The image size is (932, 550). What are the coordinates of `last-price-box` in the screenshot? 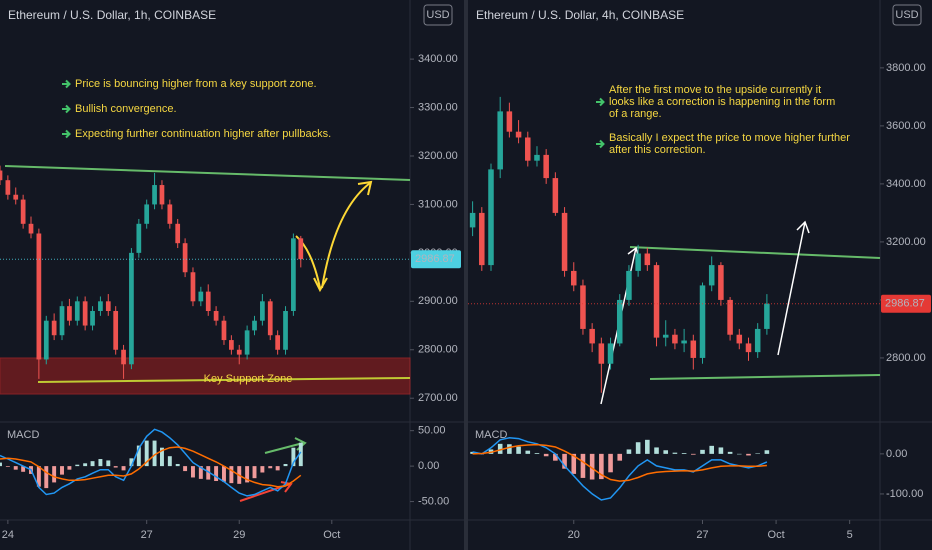 It's located at (436, 259).